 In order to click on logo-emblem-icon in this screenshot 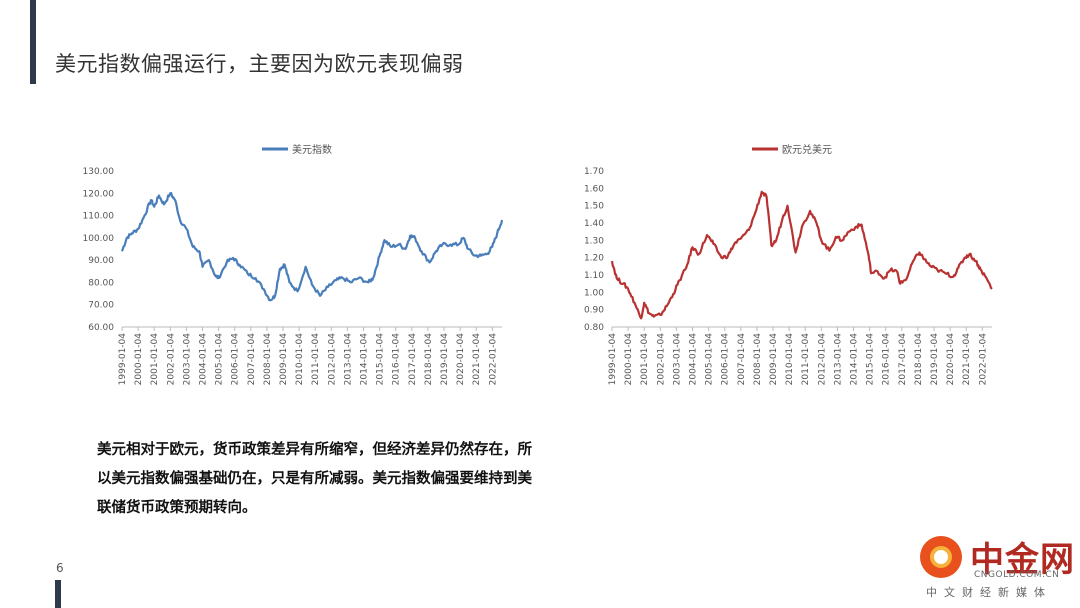, I will do `click(941, 557)`.